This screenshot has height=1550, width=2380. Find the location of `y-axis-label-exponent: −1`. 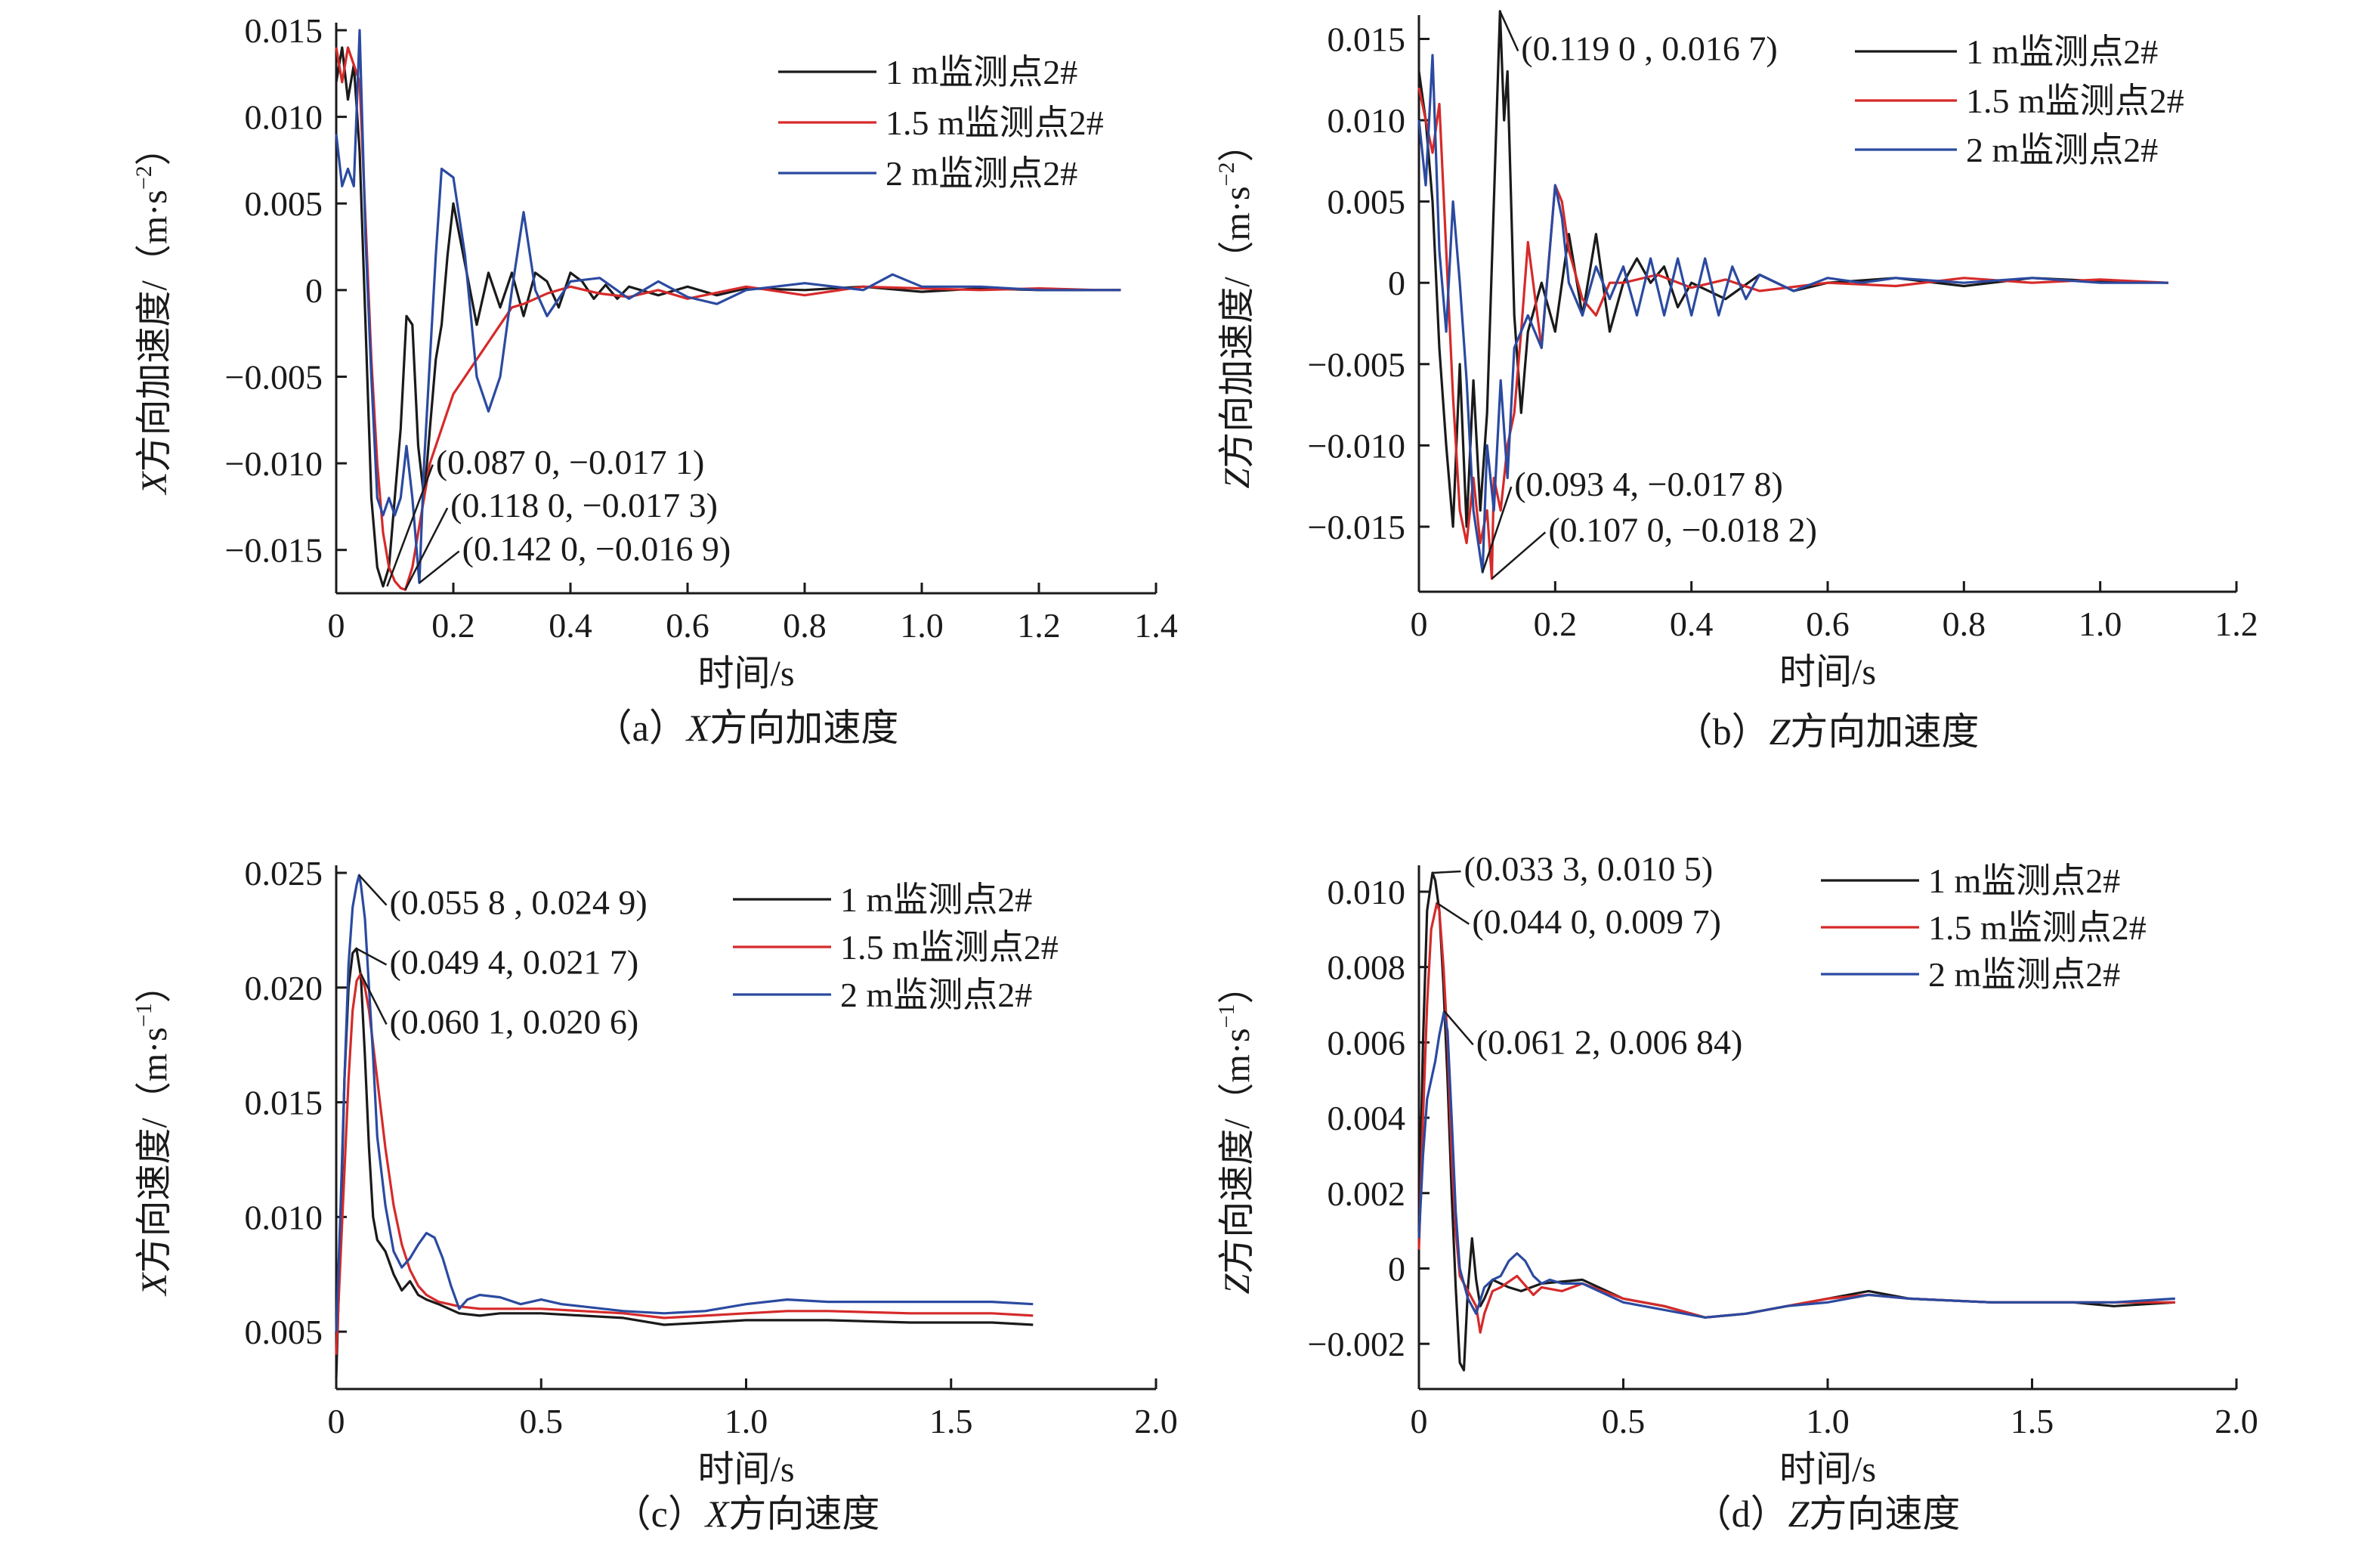

y-axis-label-exponent: −1 is located at coordinates (1226, 1016).